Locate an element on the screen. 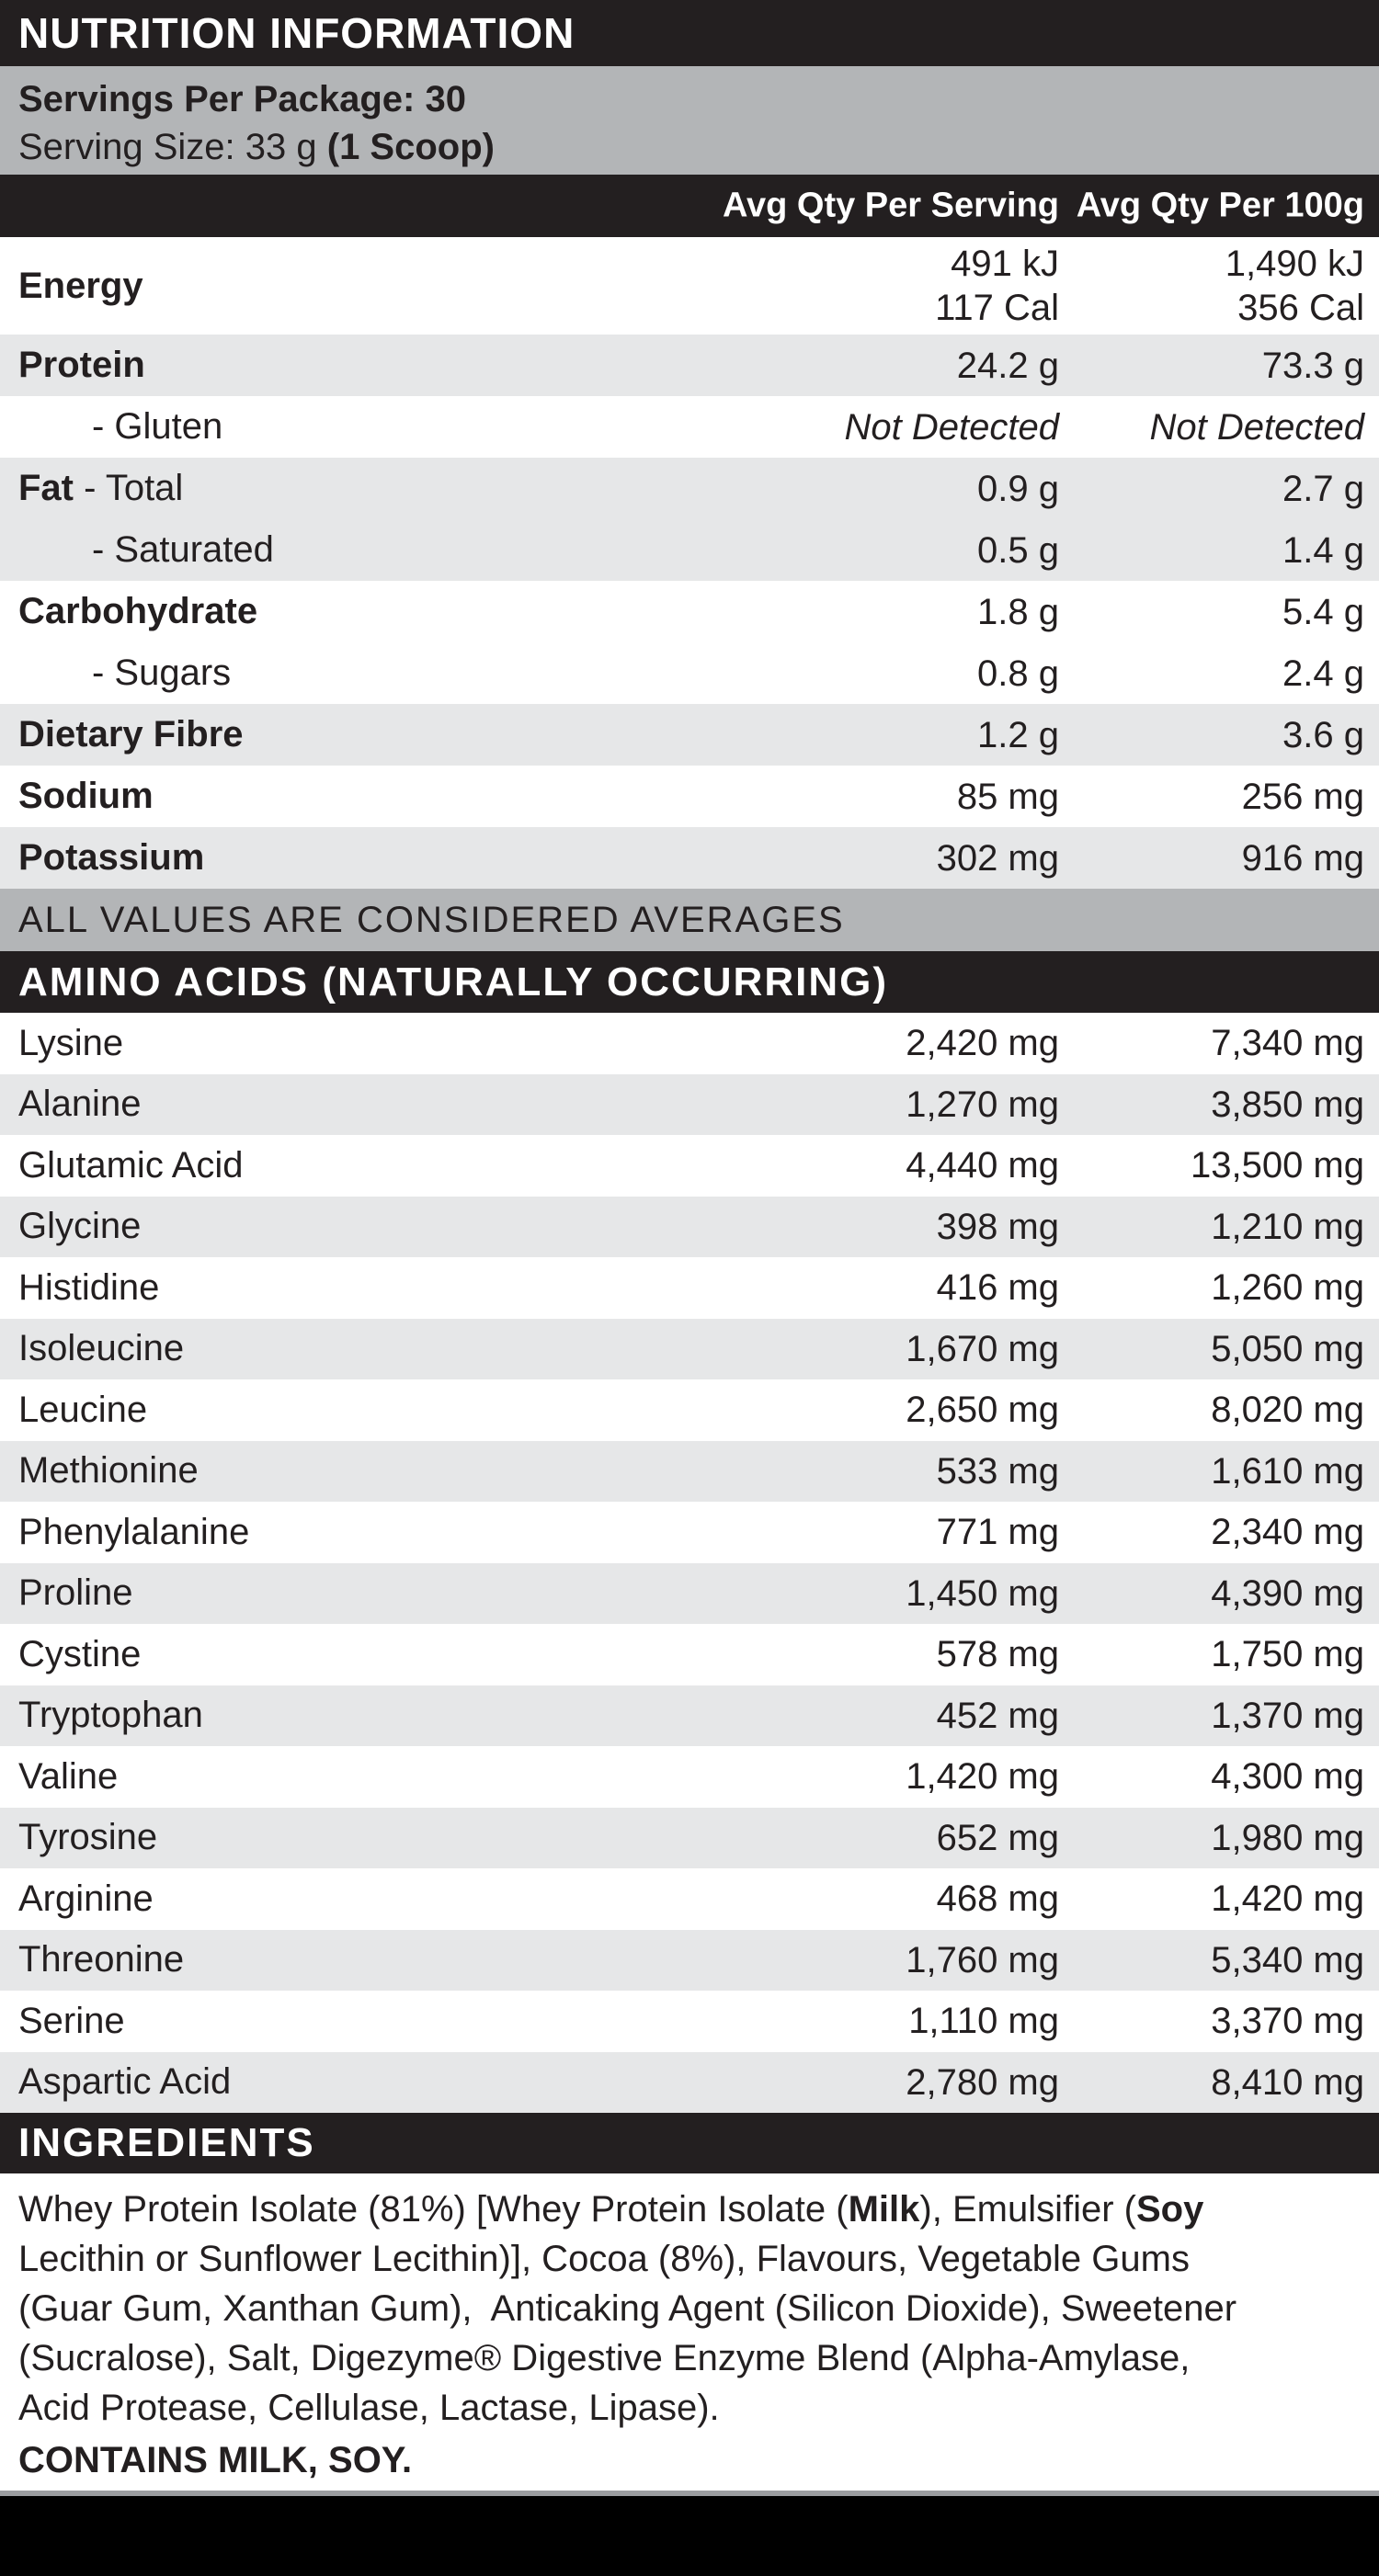 Image resolution: width=1379 pixels, height=2576 pixels. value-cell: 1,670 mg is located at coordinates (983, 1348).